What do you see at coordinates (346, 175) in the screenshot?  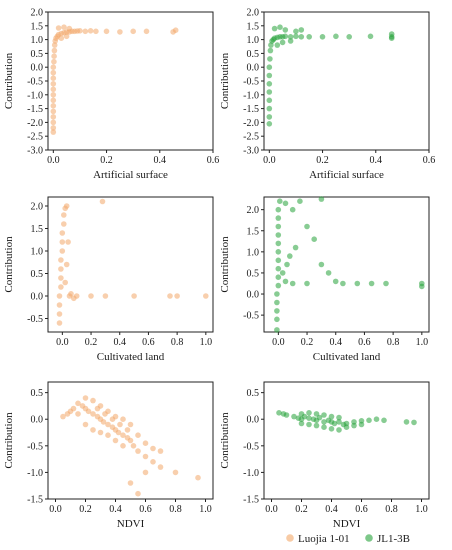 I see `x-axis-label: Artificial surface` at bounding box center [346, 175].